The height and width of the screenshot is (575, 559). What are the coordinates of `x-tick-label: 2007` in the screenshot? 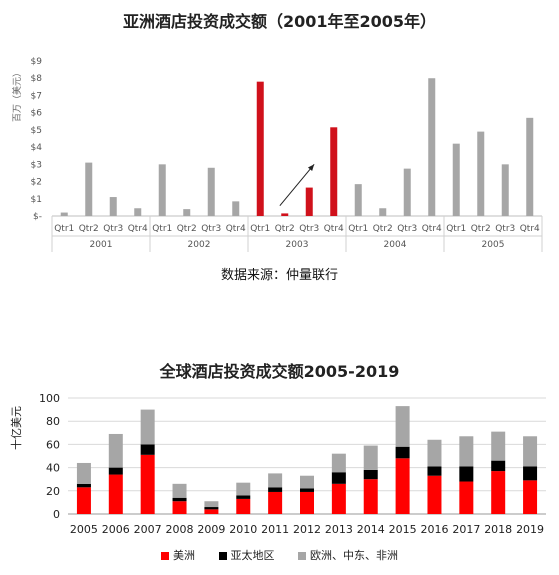 It's located at (148, 529).